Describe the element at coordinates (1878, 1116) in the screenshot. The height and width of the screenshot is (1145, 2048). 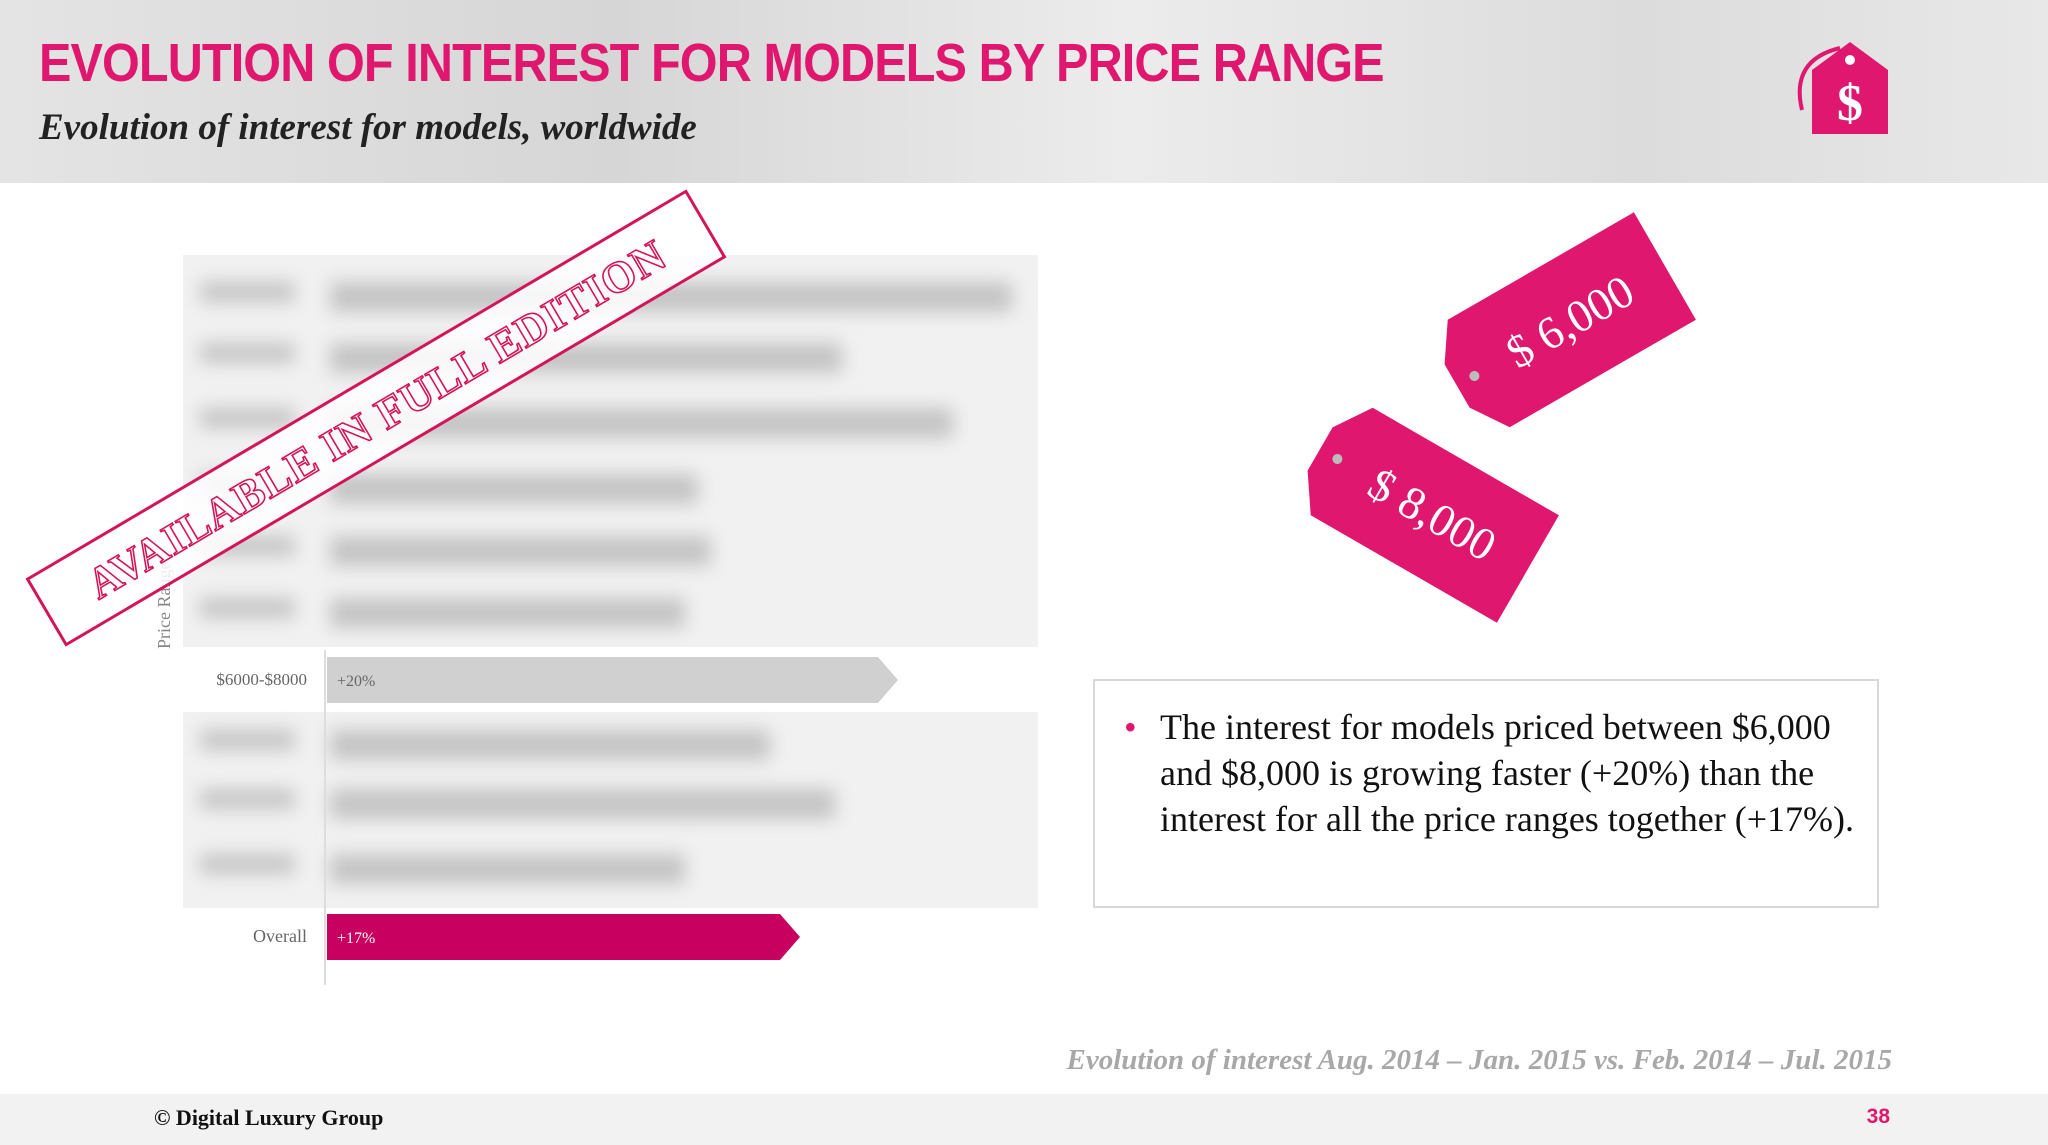
I see `page-number: 38` at that location.